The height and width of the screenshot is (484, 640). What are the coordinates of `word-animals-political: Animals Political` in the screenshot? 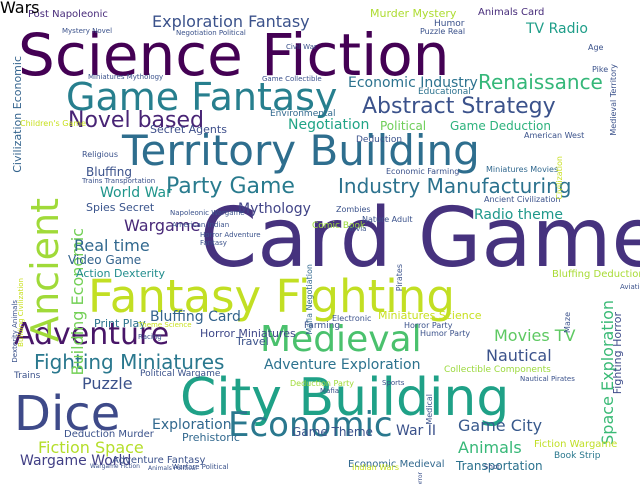 It's located at (172, 468).